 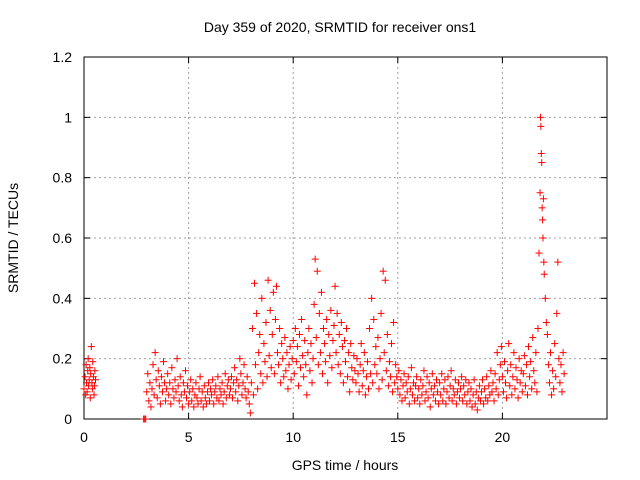 What do you see at coordinates (293, 437) in the screenshot?
I see `x-tick-label: 10` at bounding box center [293, 437].